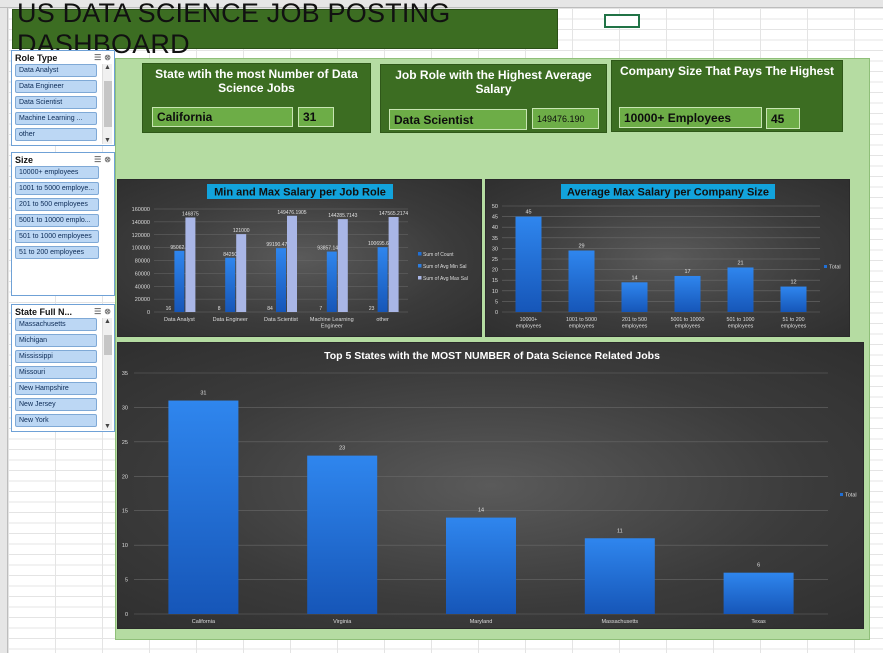 The height and width of the screenshot is (653, 883). I want to click on slicer-item: 10000+ employees, so click(57, 172).